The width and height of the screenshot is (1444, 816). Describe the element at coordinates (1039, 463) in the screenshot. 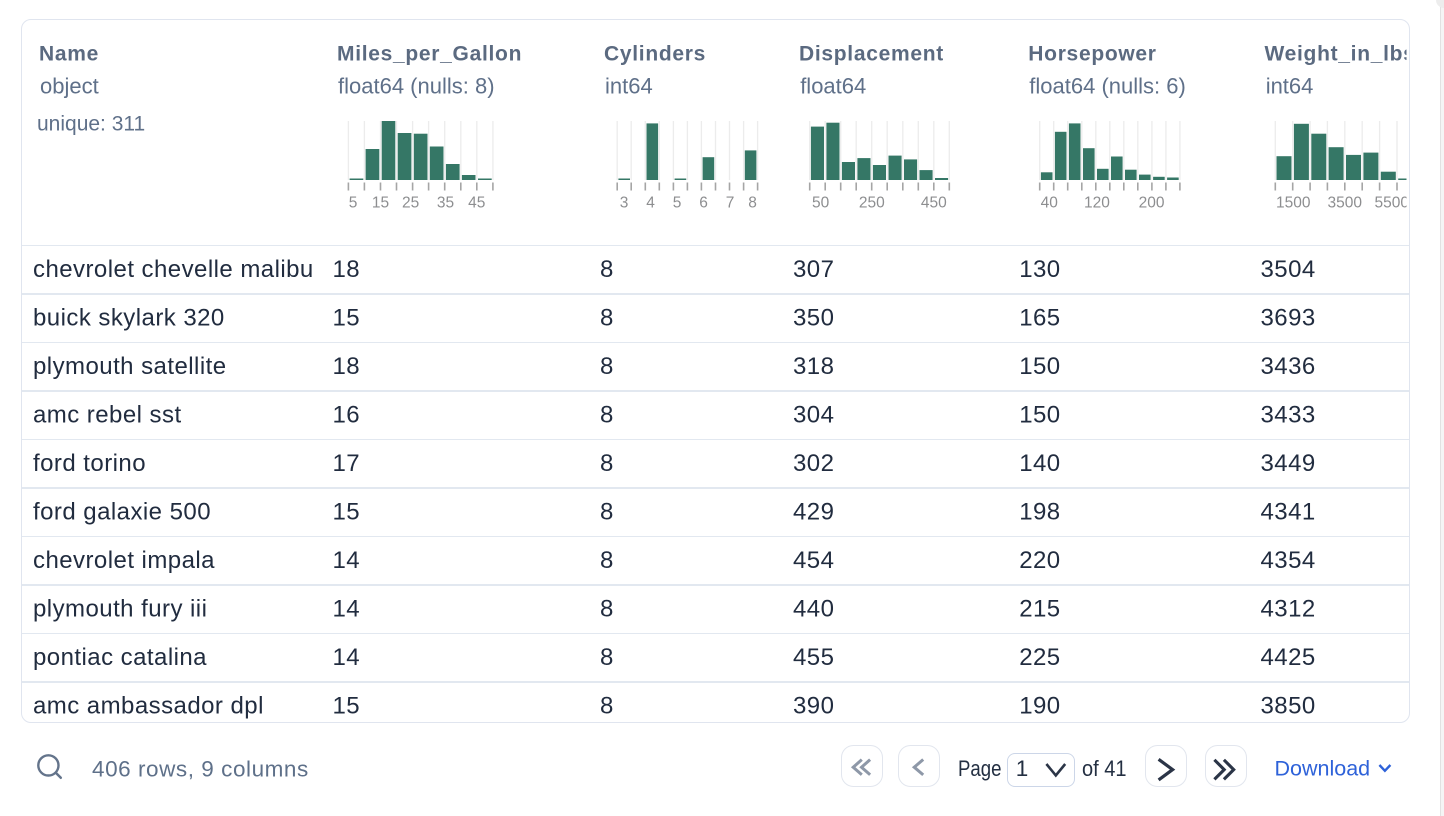

I see `svg-text: 140` at that location.